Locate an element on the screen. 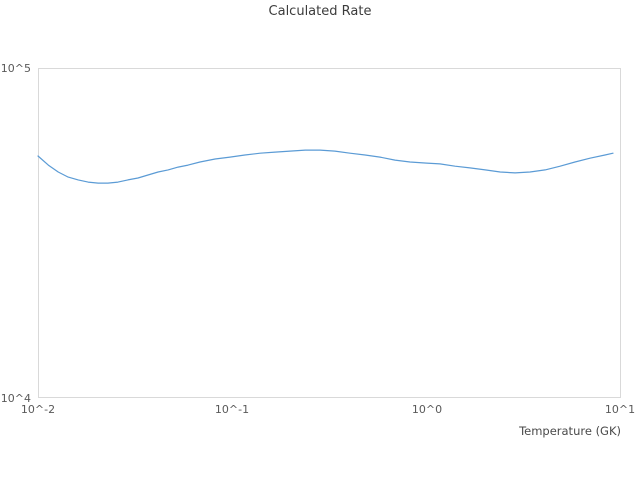 This screenshot has width=640, height=480. y-tick-label: 10^4 is located at coordinates (15, 398).